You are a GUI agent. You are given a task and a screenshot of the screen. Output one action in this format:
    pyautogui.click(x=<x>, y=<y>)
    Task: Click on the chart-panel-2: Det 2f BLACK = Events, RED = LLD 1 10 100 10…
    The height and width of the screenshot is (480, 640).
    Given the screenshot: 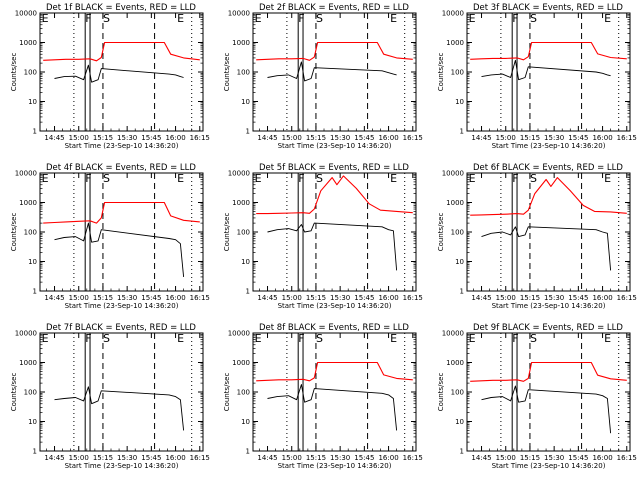 What is the action you would take?
    pyautogui.click(x=323, y=76)
    